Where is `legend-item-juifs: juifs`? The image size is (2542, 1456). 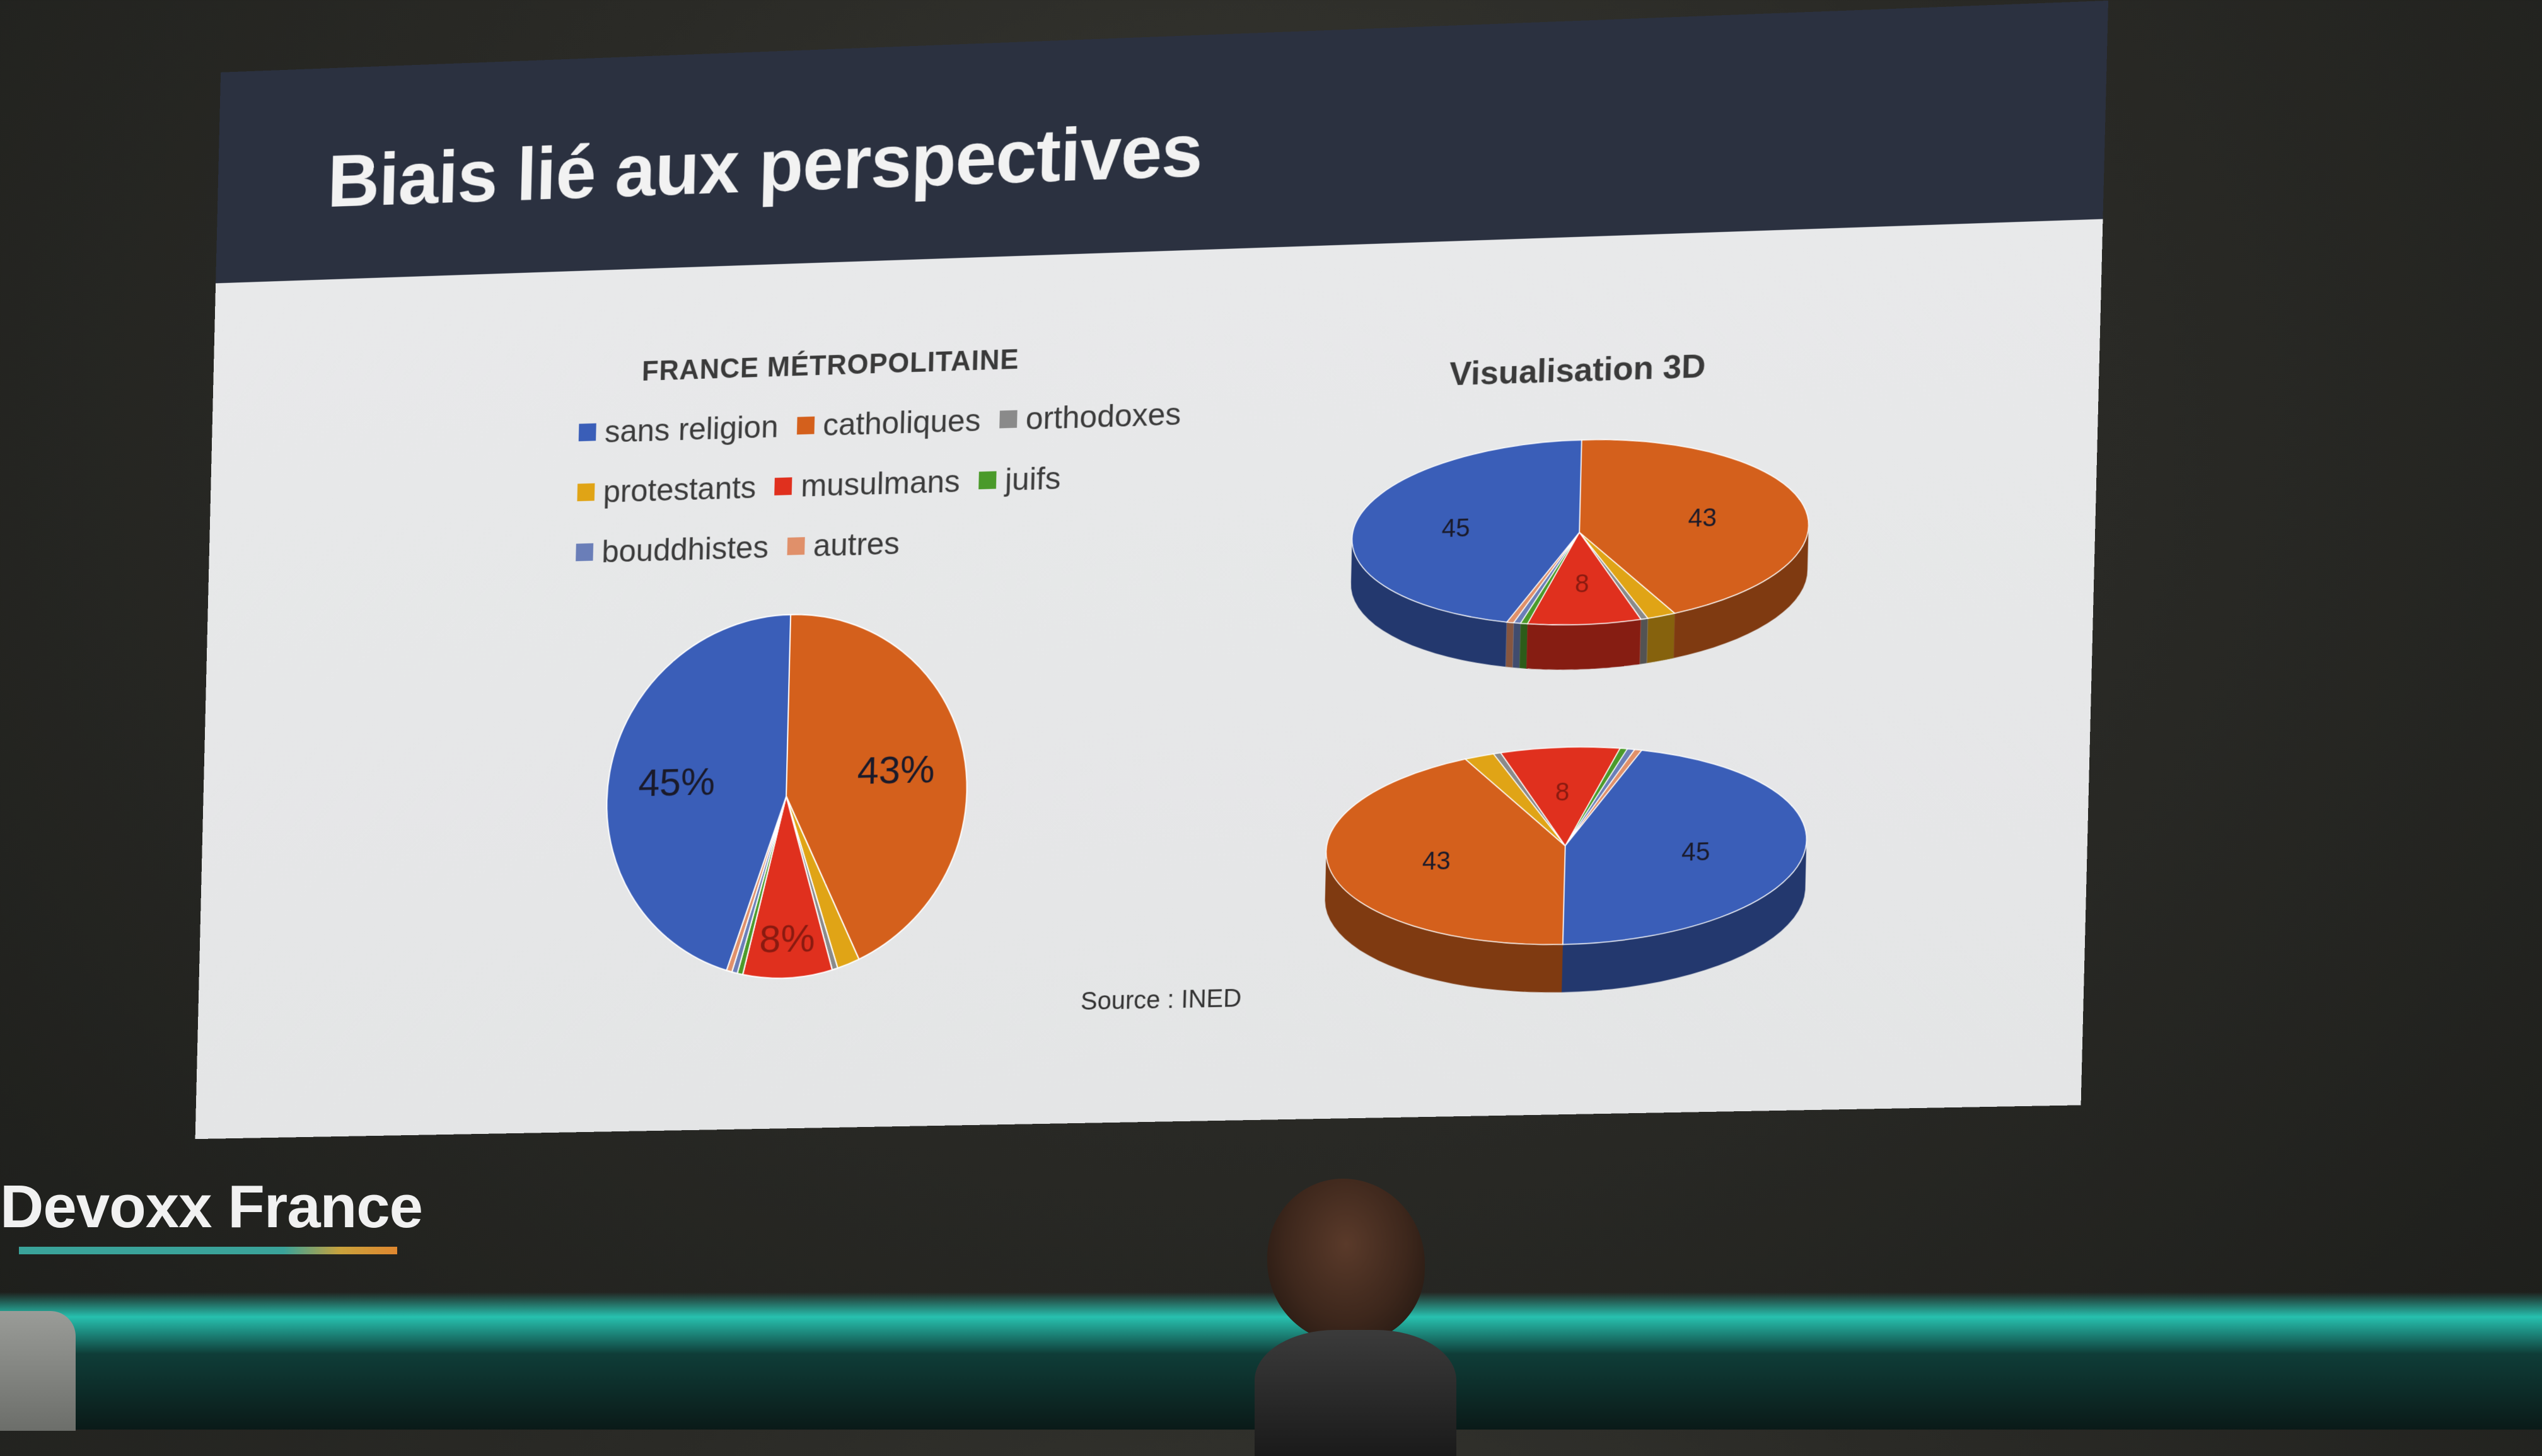 legend-item-juifs: juifs is located at coordinates (1019, 479).